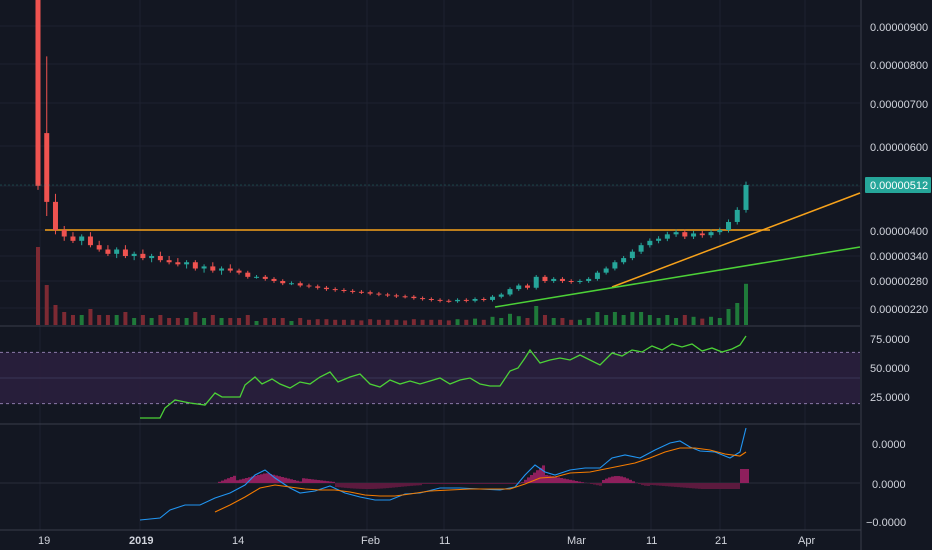 The height and width of the screenshot is (550, 932). Describe the element at coordinates (480, 480) in the screenshot. I see `macd-signal-line` at that location.